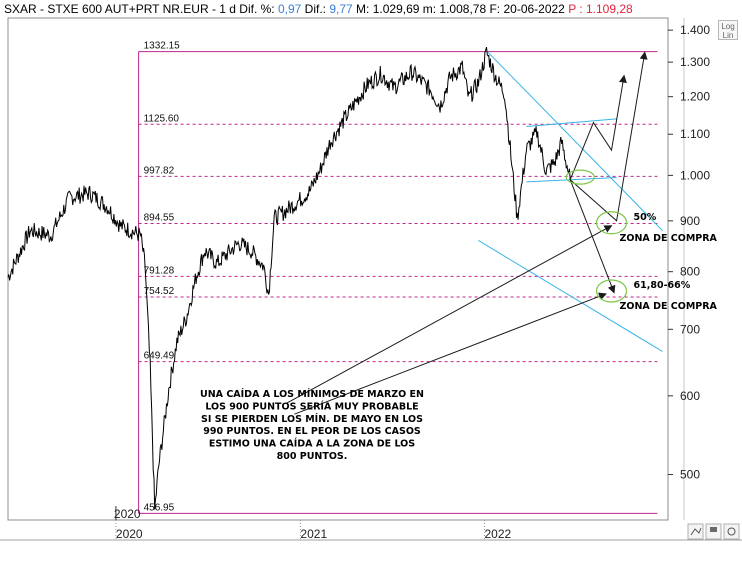  I want to click on x-tick-label: 2022, so click(497, 534).